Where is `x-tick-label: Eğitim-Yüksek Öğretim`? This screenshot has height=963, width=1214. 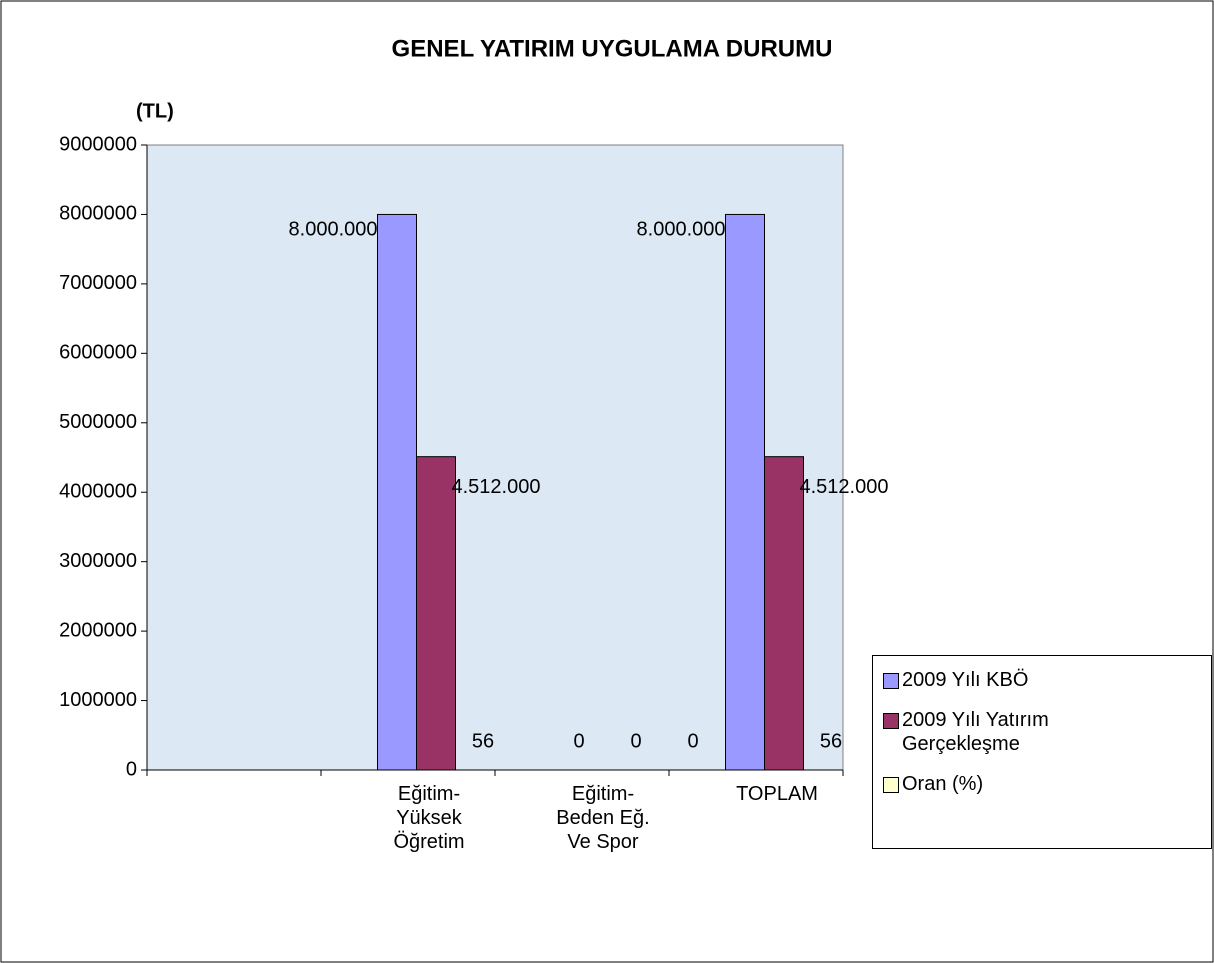
x-tick-label: Eğitim-Yüksek Öğretim is located at coordinates (429, 818).